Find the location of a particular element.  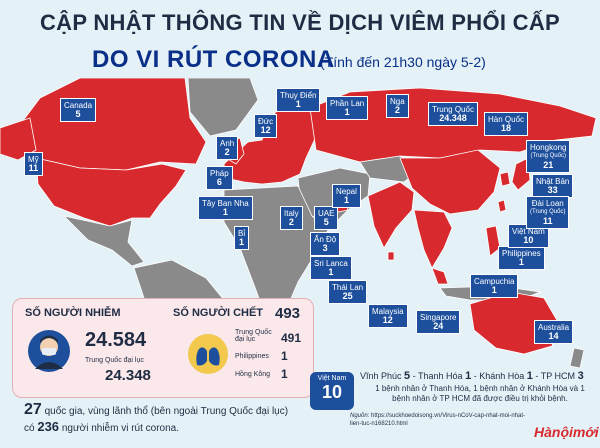

taiwan is located at coordinates (502, 206).